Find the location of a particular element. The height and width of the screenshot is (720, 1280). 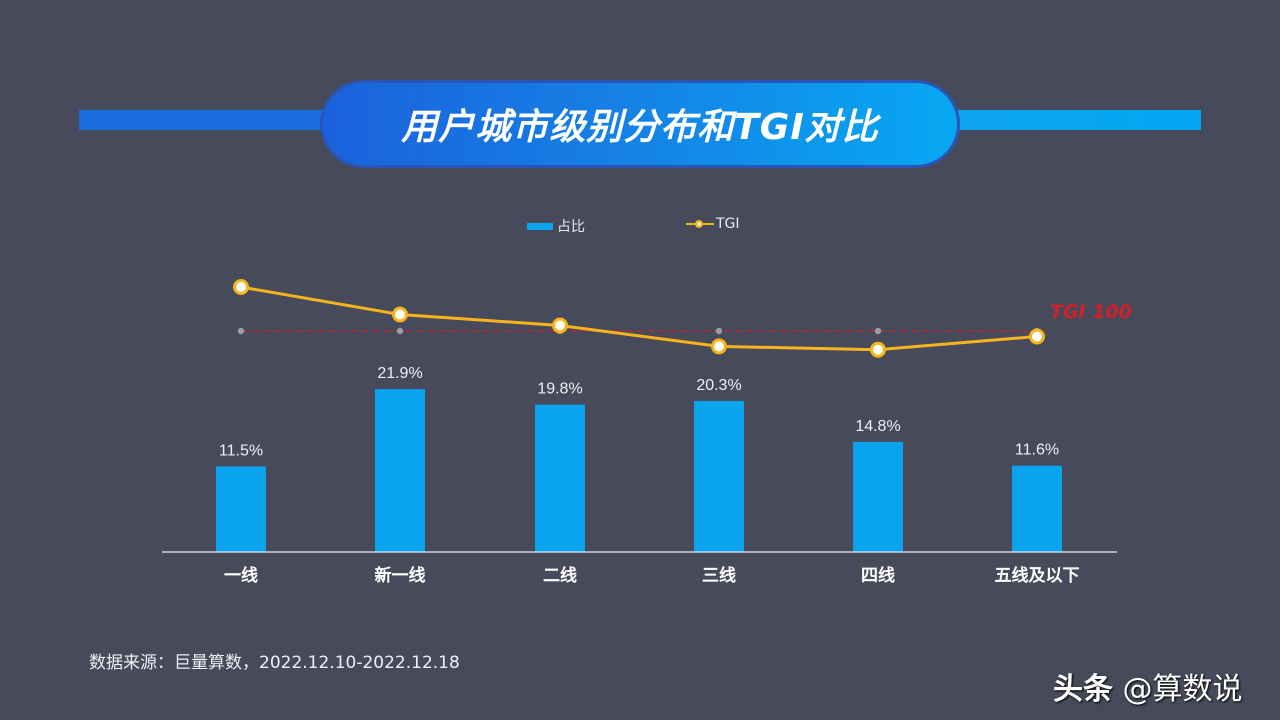

tgi-line is located at coordinates (639, 318).